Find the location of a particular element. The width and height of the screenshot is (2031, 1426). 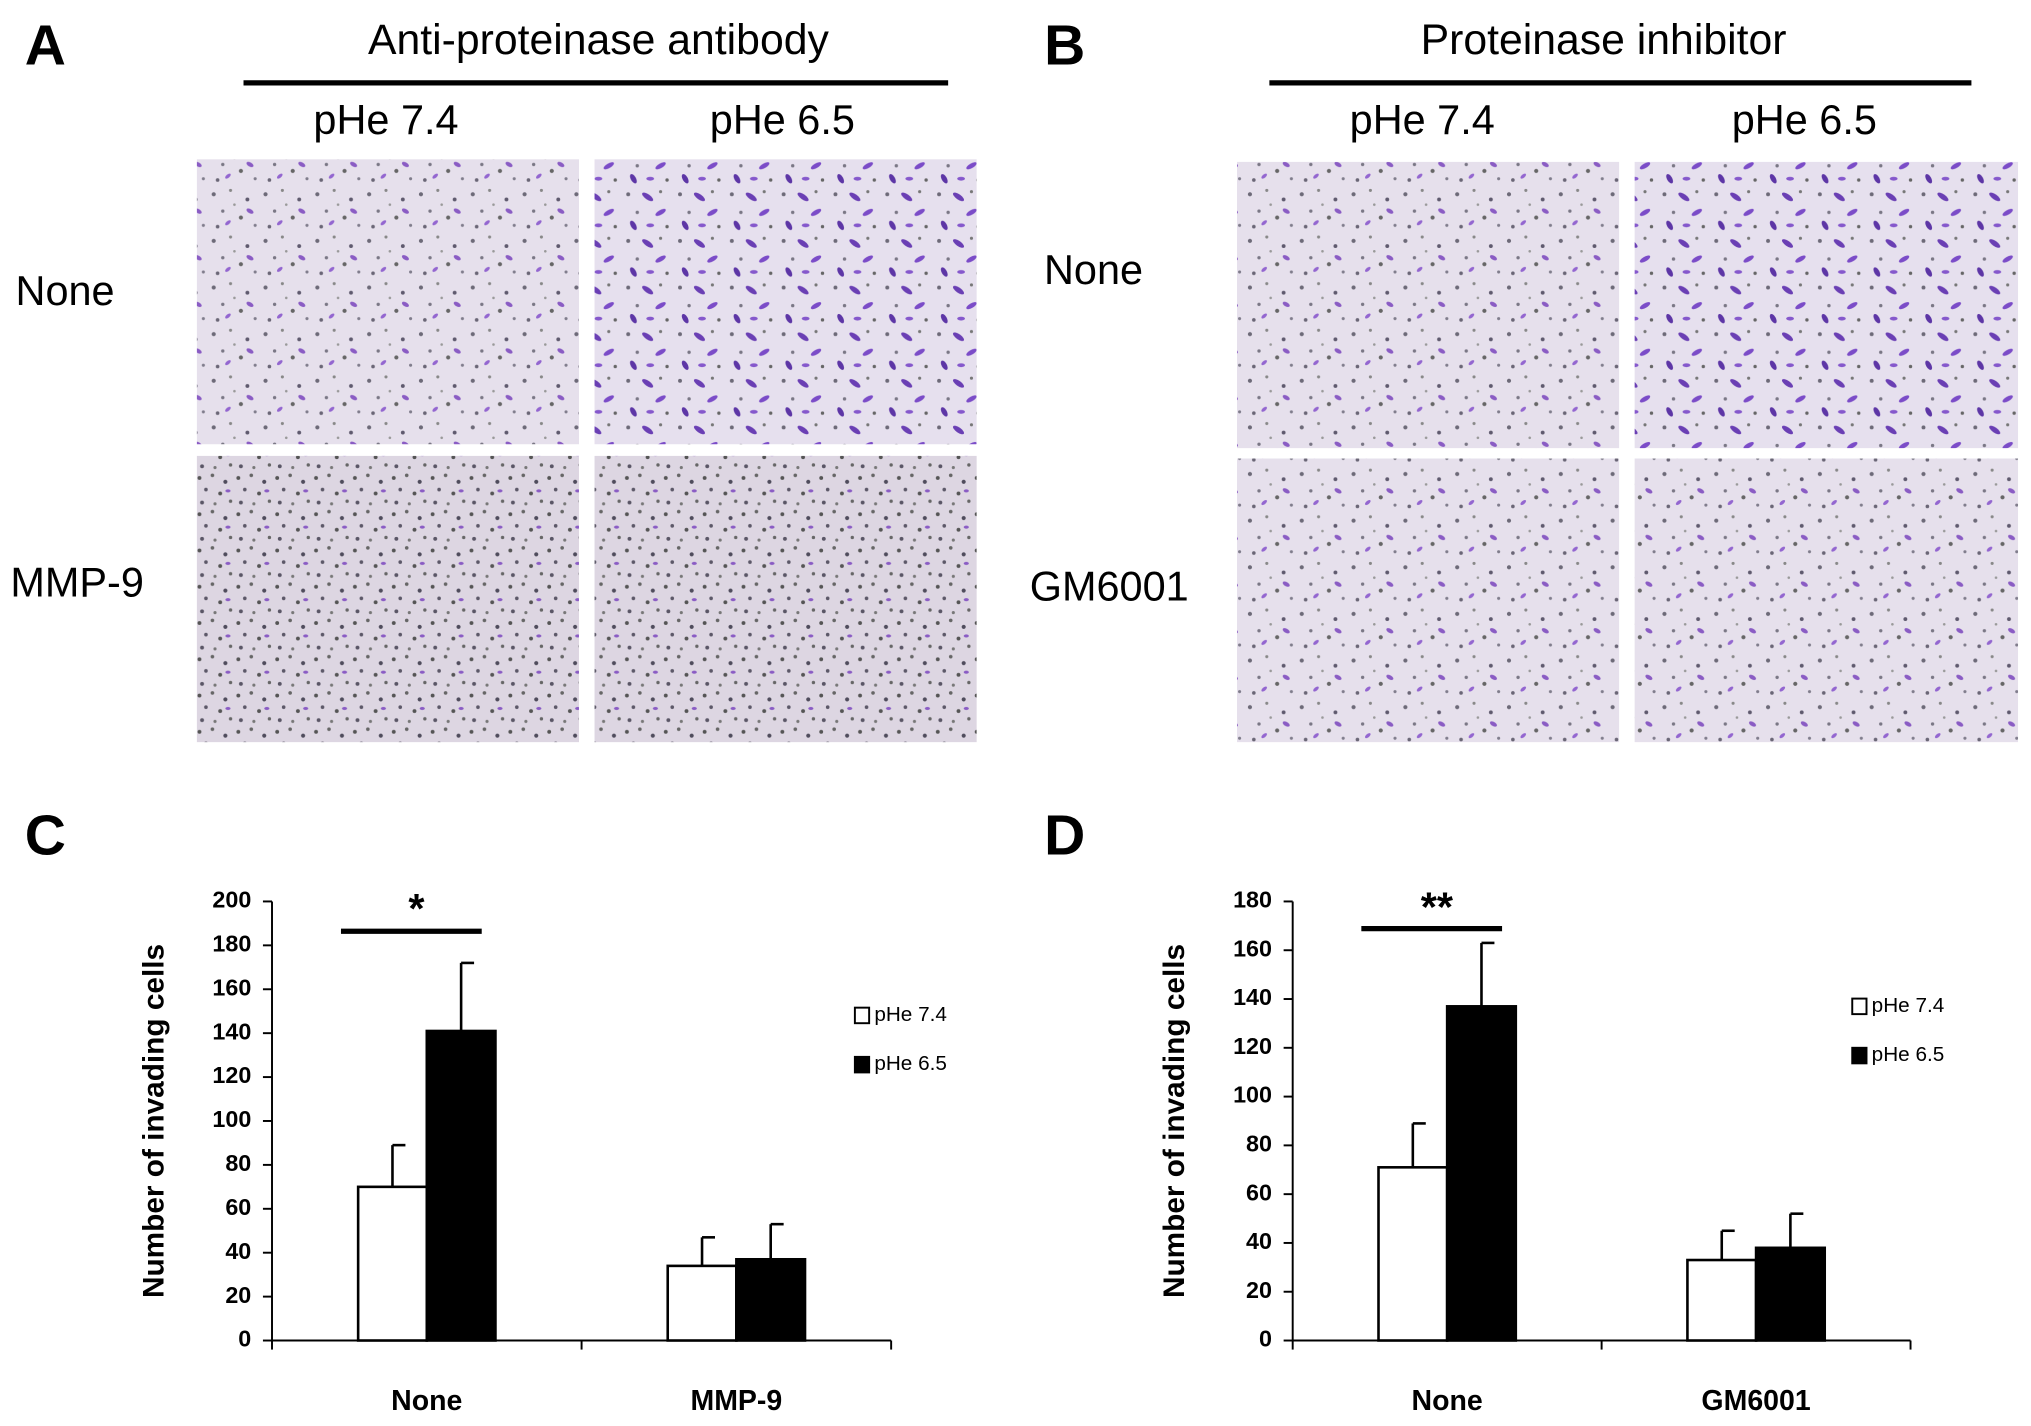

panel-letter: B is located at coordinates (1064, 45).